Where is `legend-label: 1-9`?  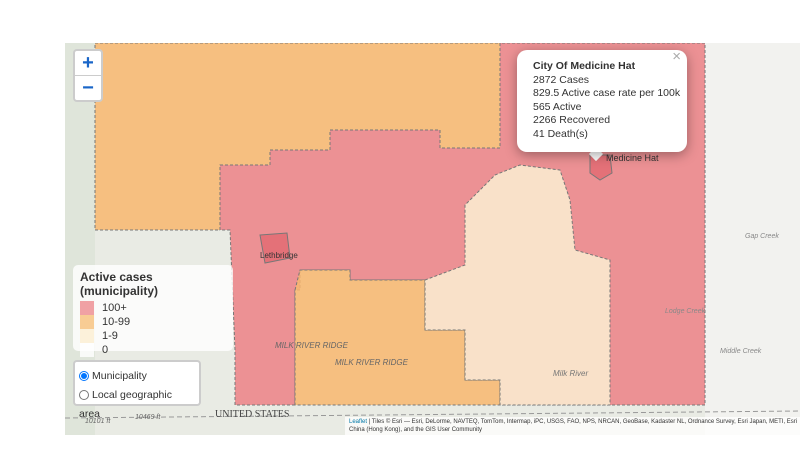
legend-label: 1-9 is located at coordinates (110, 336).